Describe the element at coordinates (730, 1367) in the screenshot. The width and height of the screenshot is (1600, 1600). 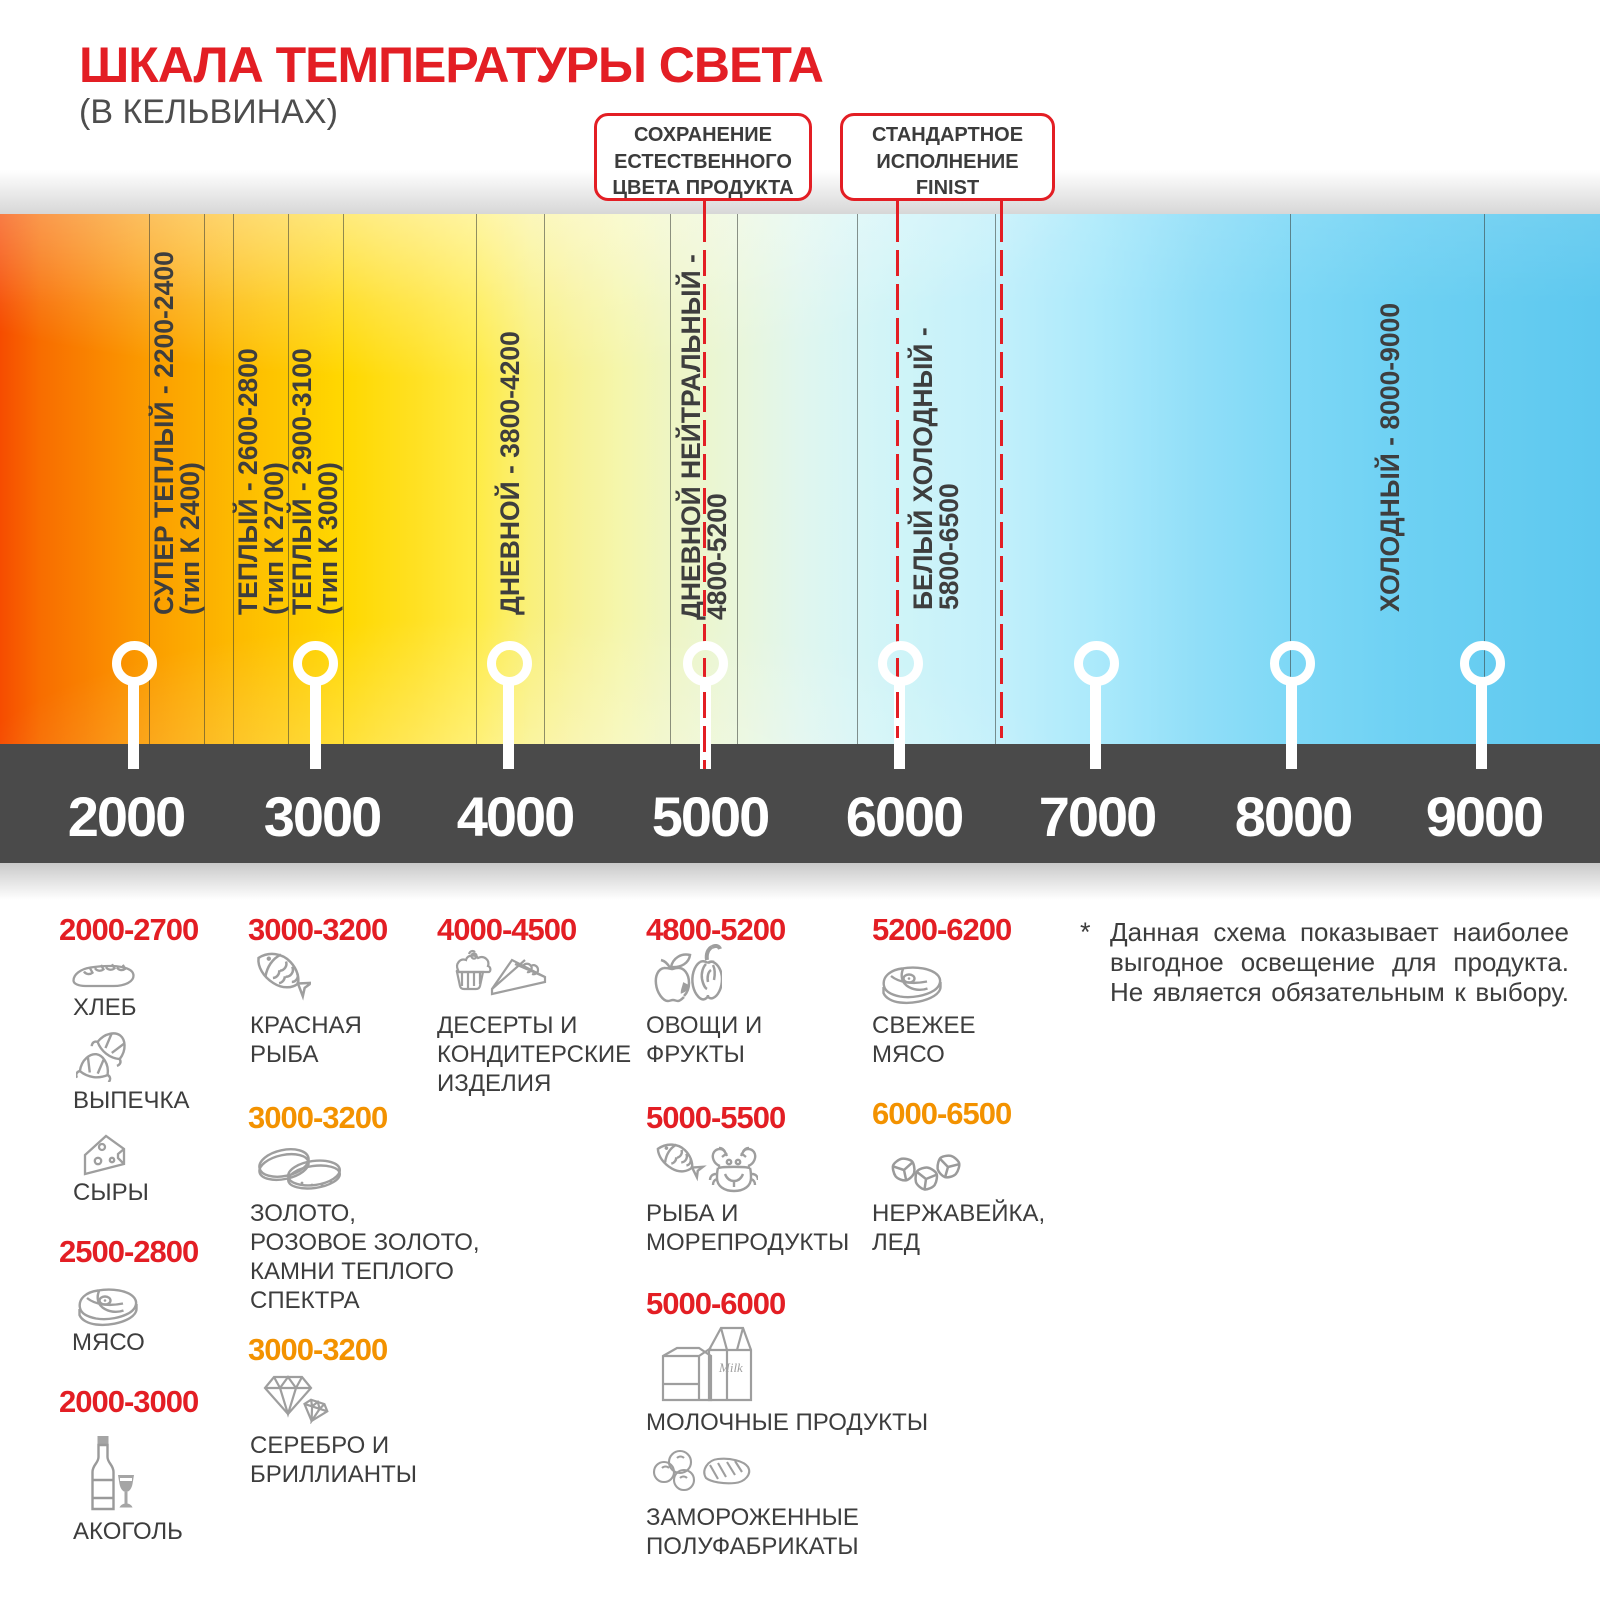
I see `svg-text: Milk` at that location.